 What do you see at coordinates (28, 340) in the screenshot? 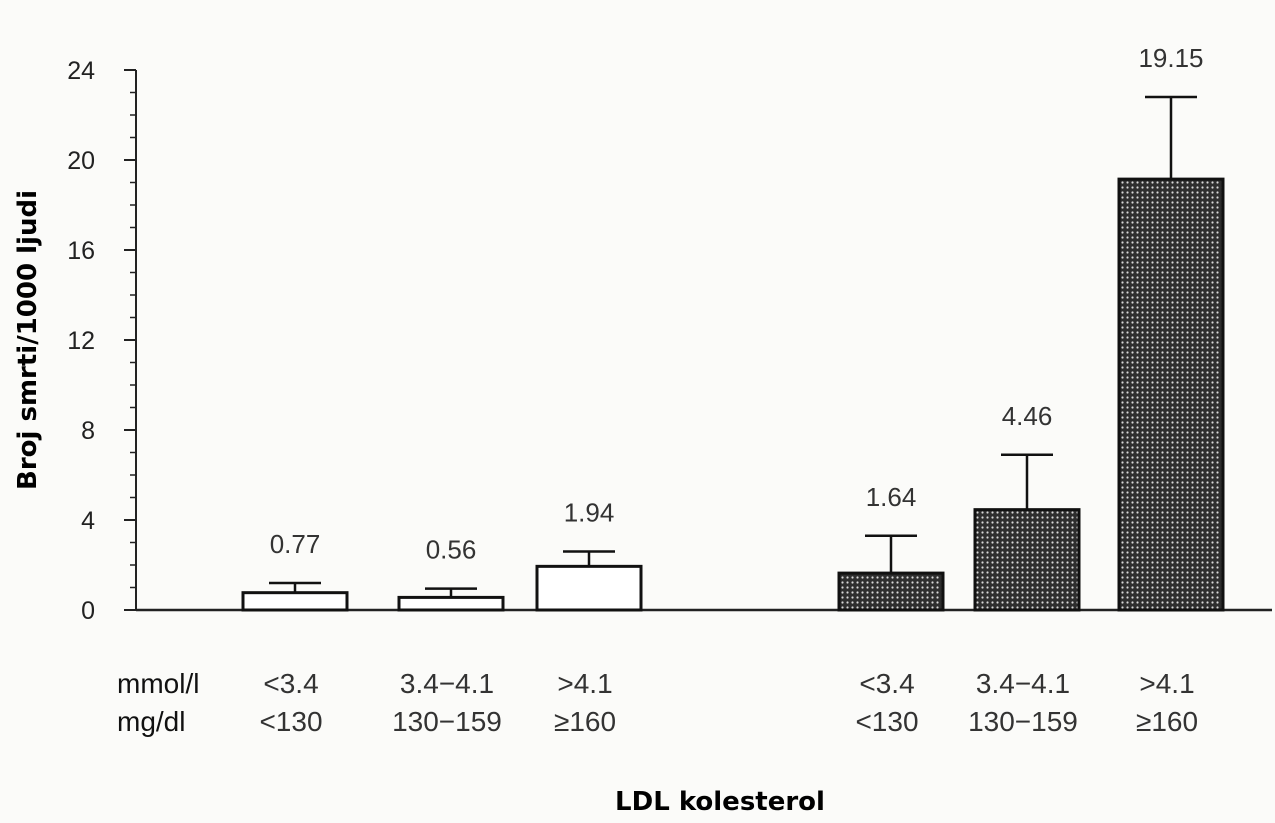
I see `y-axis-title: Broj smrti/1000 ljudi` at bounding box center [28, 340].